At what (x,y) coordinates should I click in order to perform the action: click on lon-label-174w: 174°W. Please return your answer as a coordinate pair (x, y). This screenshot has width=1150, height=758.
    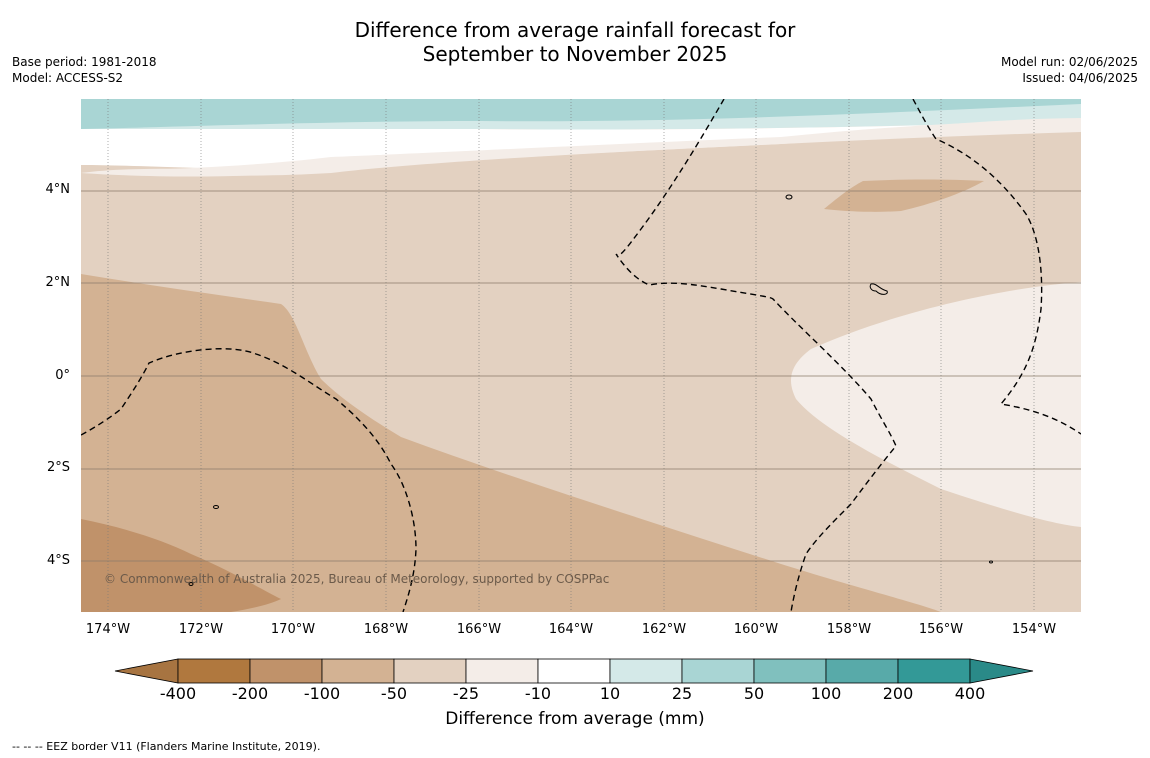
    Looking at the image, I should click on (108, 629).